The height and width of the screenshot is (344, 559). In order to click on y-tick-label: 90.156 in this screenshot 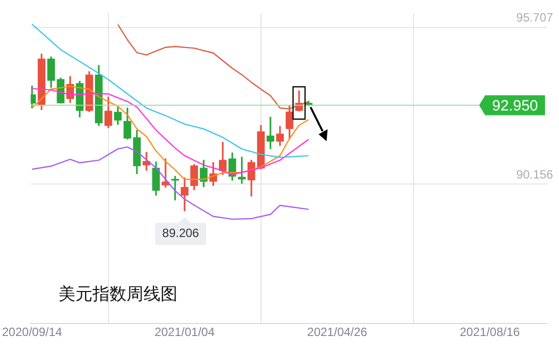, I will do `click(535, 174)`.